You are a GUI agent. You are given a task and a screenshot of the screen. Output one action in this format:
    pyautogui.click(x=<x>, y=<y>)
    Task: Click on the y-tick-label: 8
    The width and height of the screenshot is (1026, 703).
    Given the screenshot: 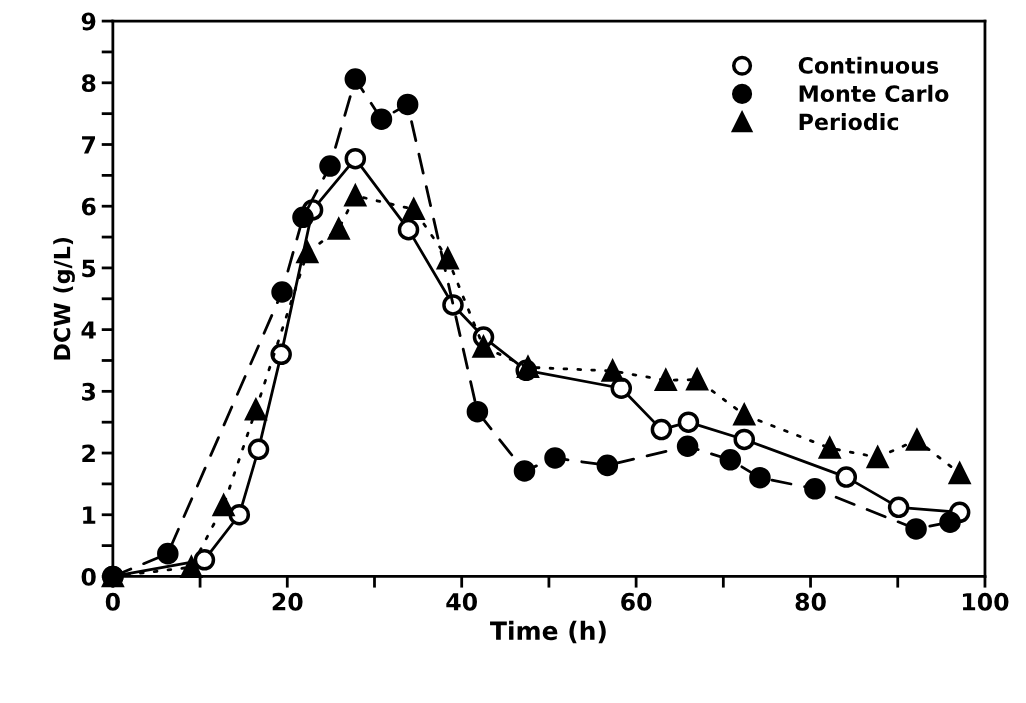 What is the action you would take?
    pyautogui.click(x=88, y=83)
    